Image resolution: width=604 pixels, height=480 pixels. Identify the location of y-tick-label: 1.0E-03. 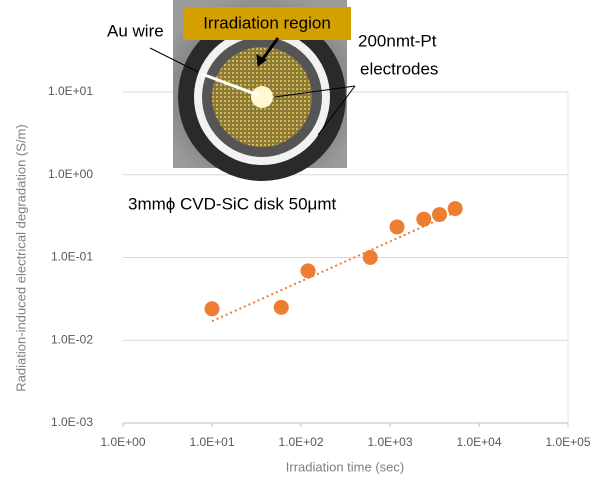
(72, 422).